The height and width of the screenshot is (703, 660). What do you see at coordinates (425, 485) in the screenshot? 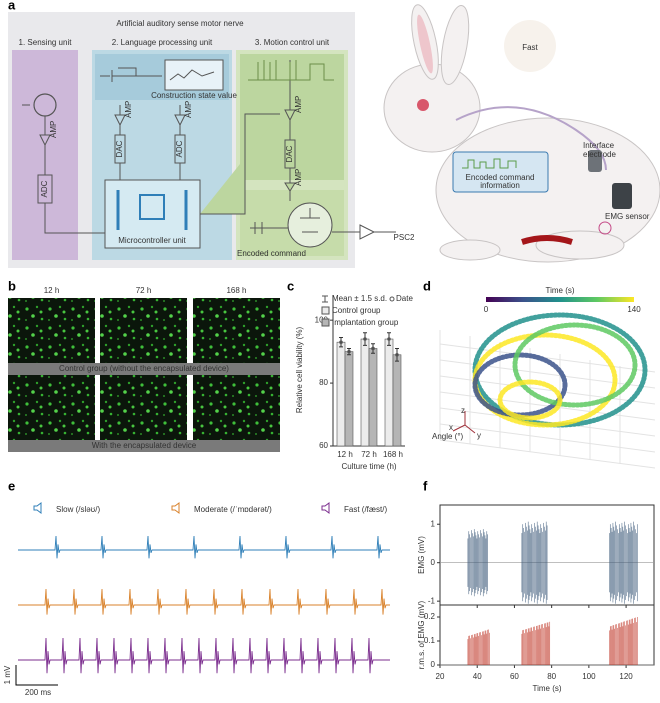
I see `panel-label: f` at bounding box center [425, 485].